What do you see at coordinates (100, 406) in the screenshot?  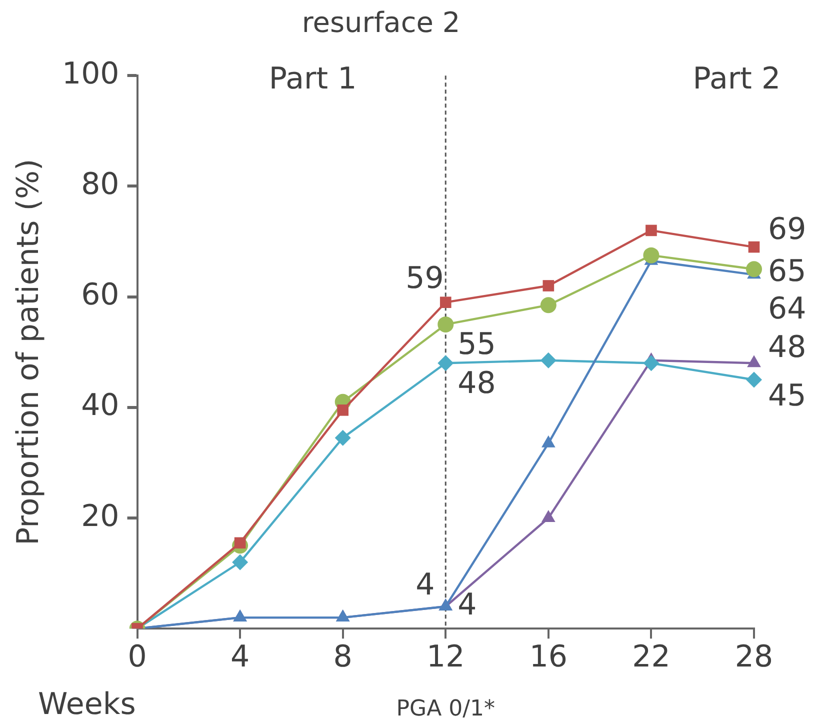 I see `y-tick-label: 40` at bounding box center [100, 406].